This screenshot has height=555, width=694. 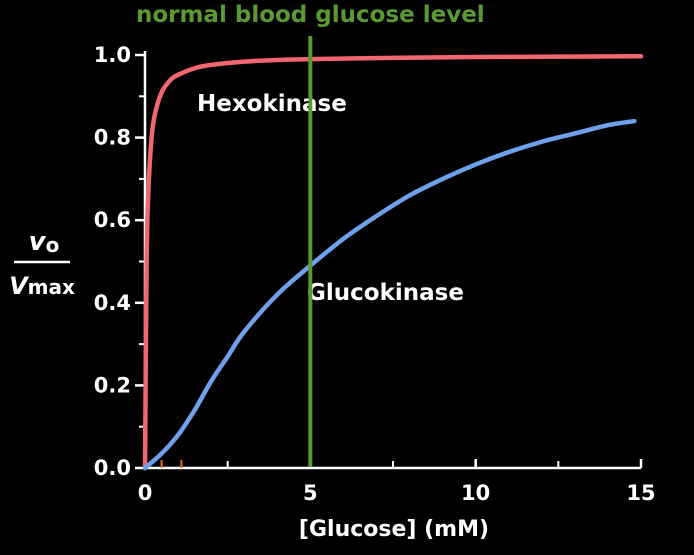 I want to click on y-tick-label-1: 0.2, so click(x=112, y=385).